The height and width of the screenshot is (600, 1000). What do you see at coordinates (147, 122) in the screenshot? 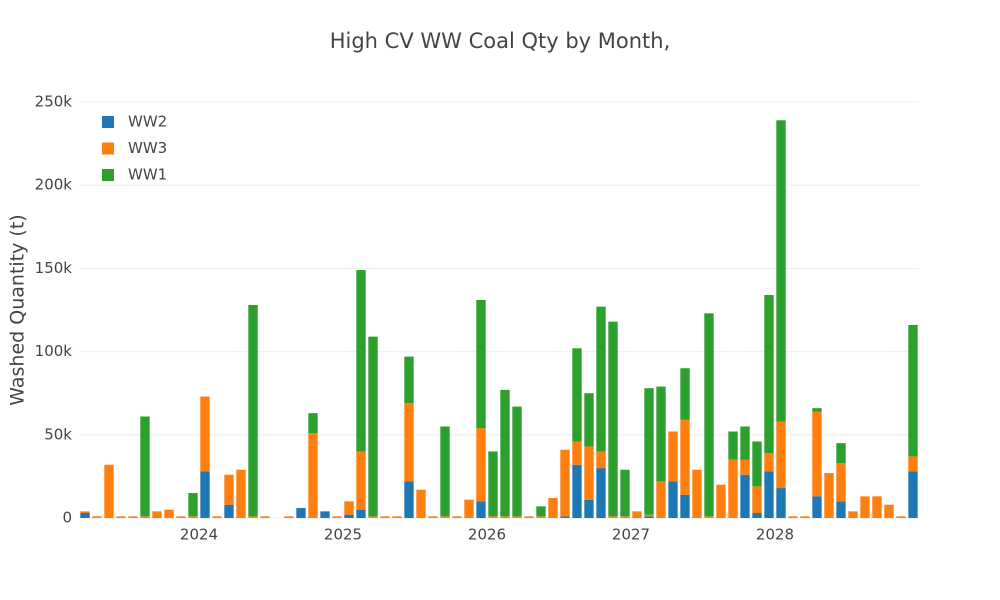
I see `legend-label: WW2` at bounding box center [147, 122].